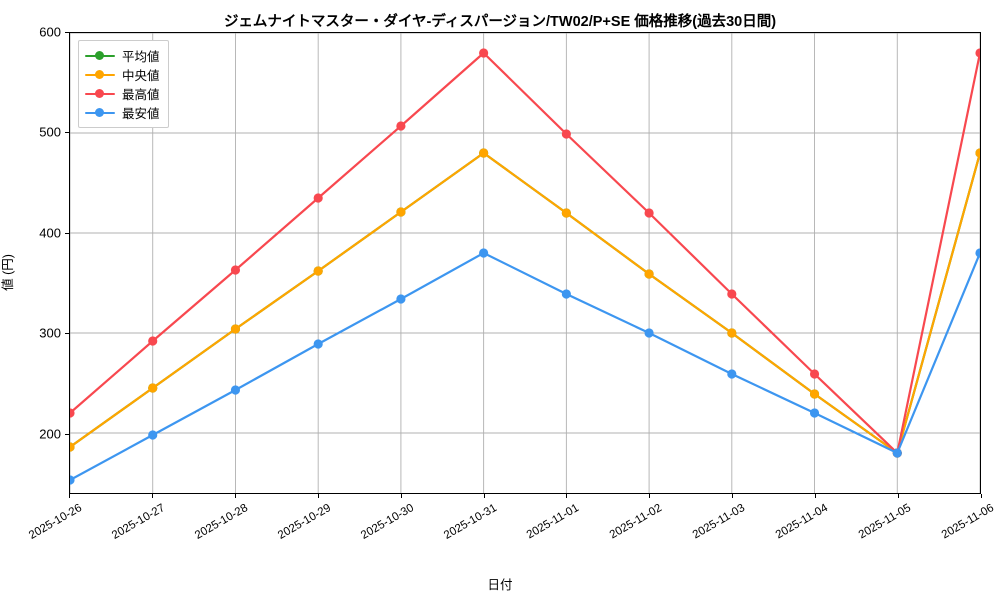 The width and height of the screenshot is (1000, 612). I want to click on legend-item-最安値: 最安値, so click(122, 112).